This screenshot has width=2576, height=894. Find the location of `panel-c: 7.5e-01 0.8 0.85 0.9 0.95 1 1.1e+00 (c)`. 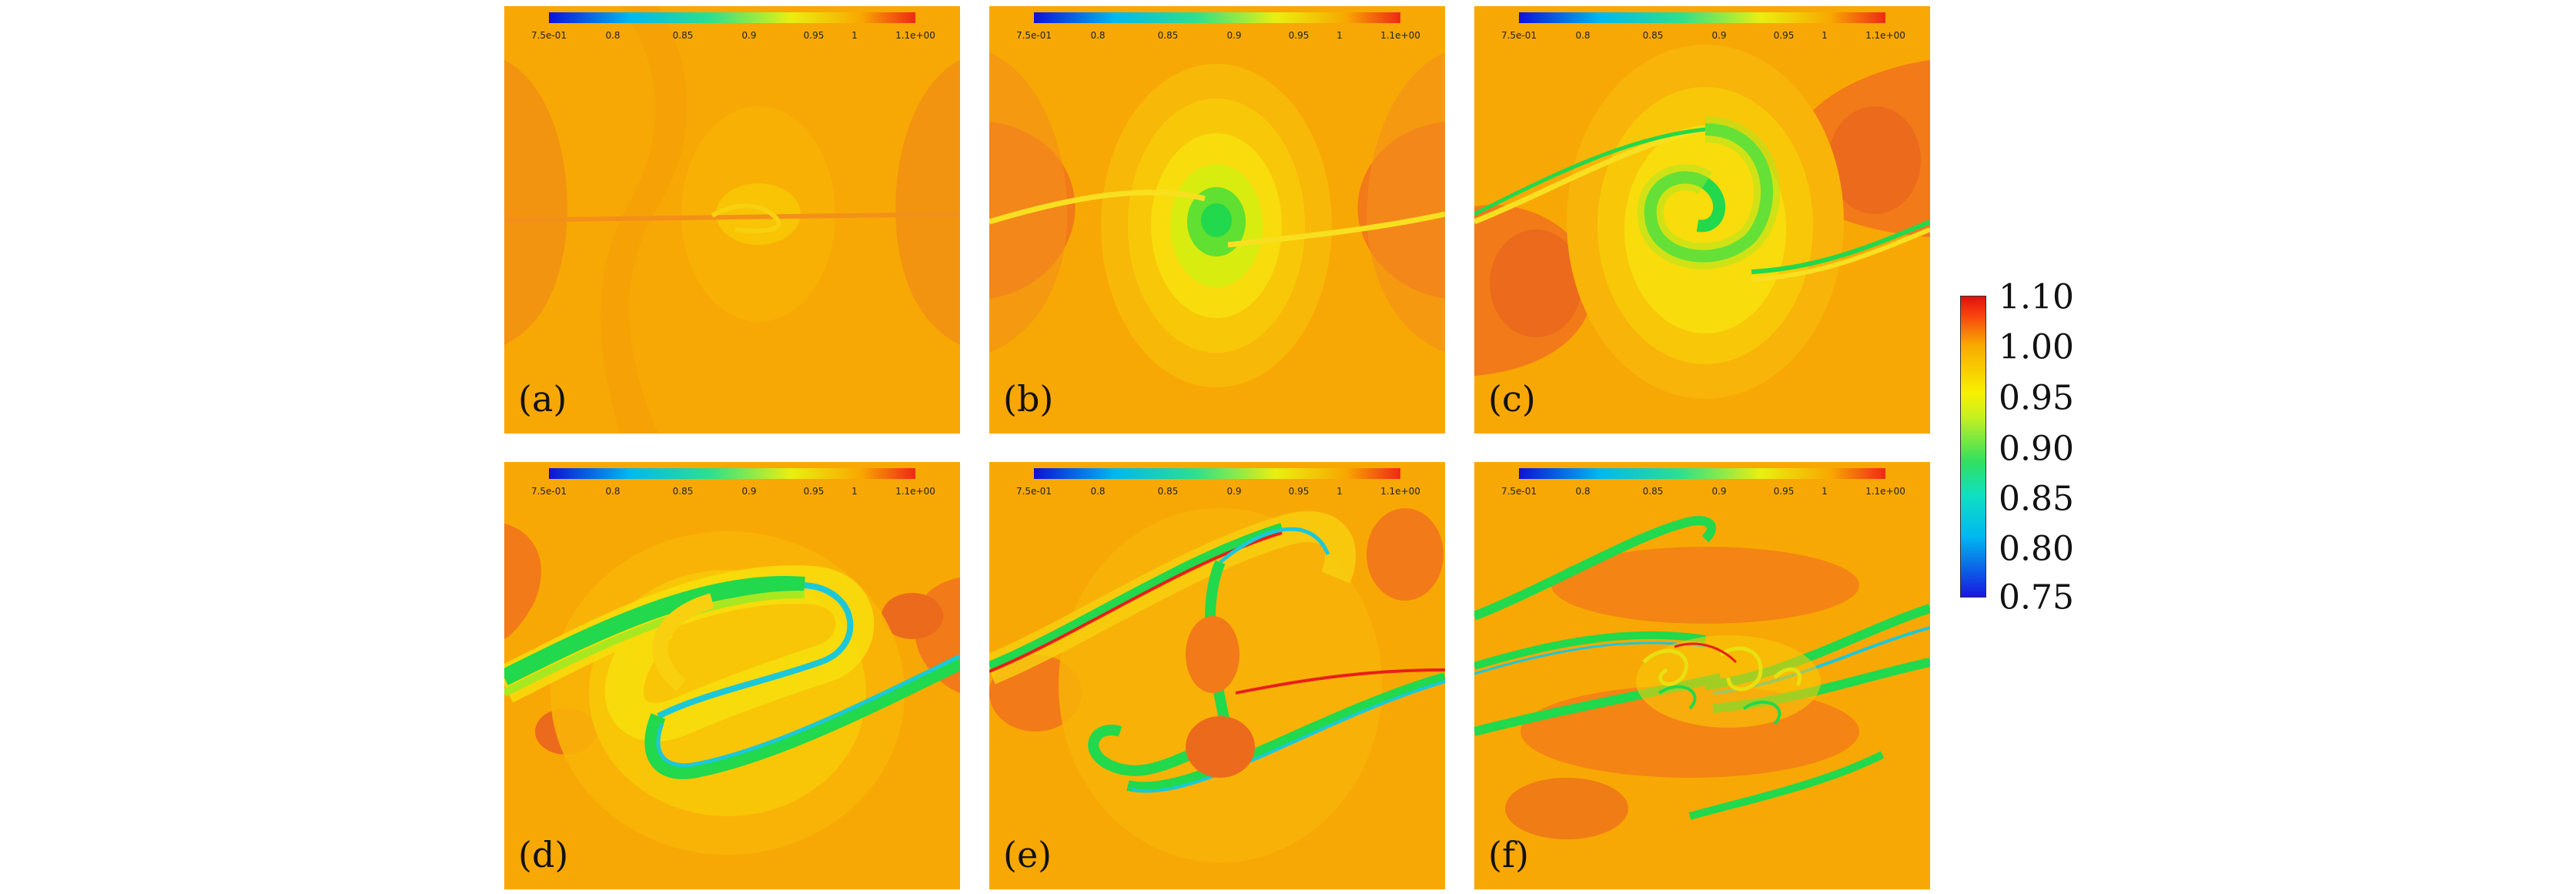

panel-c: 7.5e-01 0.8 0.85 0.9 0.95 1 1.1e+00 (c) is located at coordinates (1702, 220).